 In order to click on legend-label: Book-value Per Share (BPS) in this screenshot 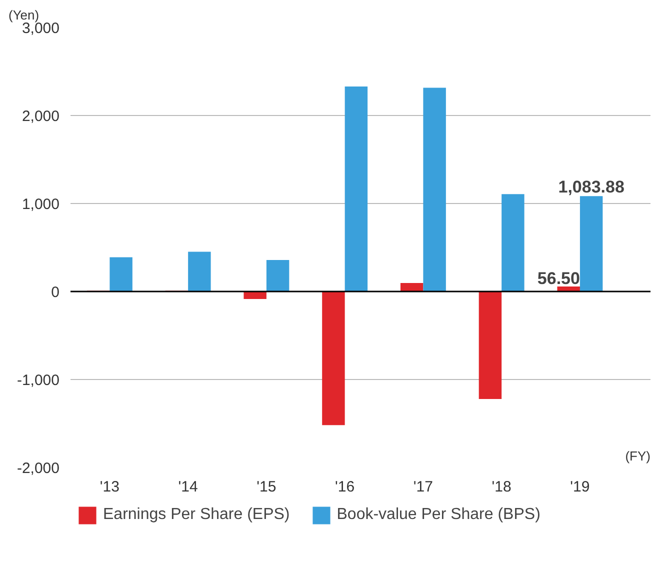, I will do `click(438, 515)`.